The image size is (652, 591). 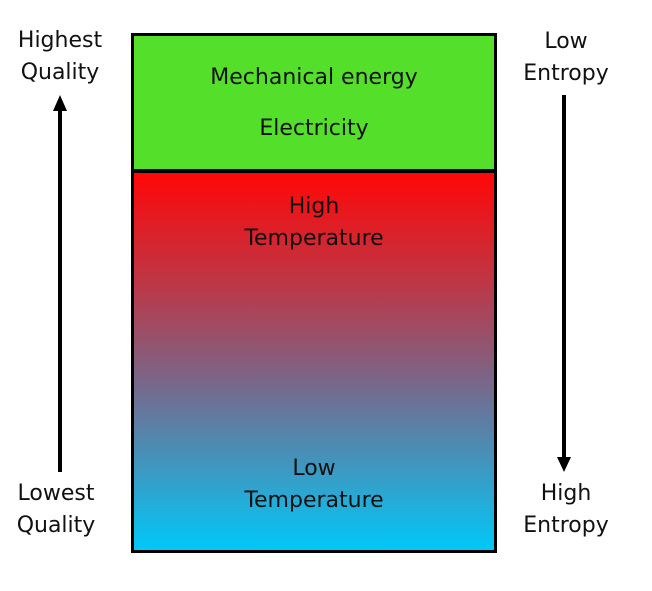 What do you see at coordinates (314, 104) in the screenshot?
I see `mechanical-electric-section: Mechanical energy Electricity` at bounding box center [314, 104].